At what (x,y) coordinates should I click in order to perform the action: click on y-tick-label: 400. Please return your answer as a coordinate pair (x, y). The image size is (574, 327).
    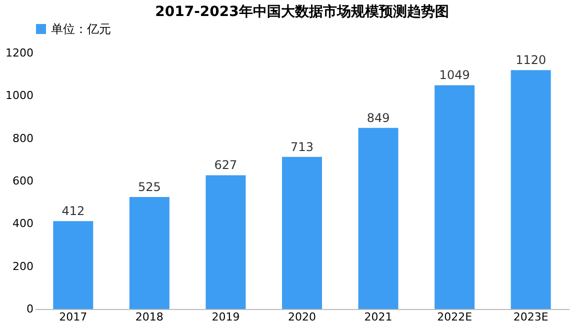
    Looking at the image, I should click on (23, 223).